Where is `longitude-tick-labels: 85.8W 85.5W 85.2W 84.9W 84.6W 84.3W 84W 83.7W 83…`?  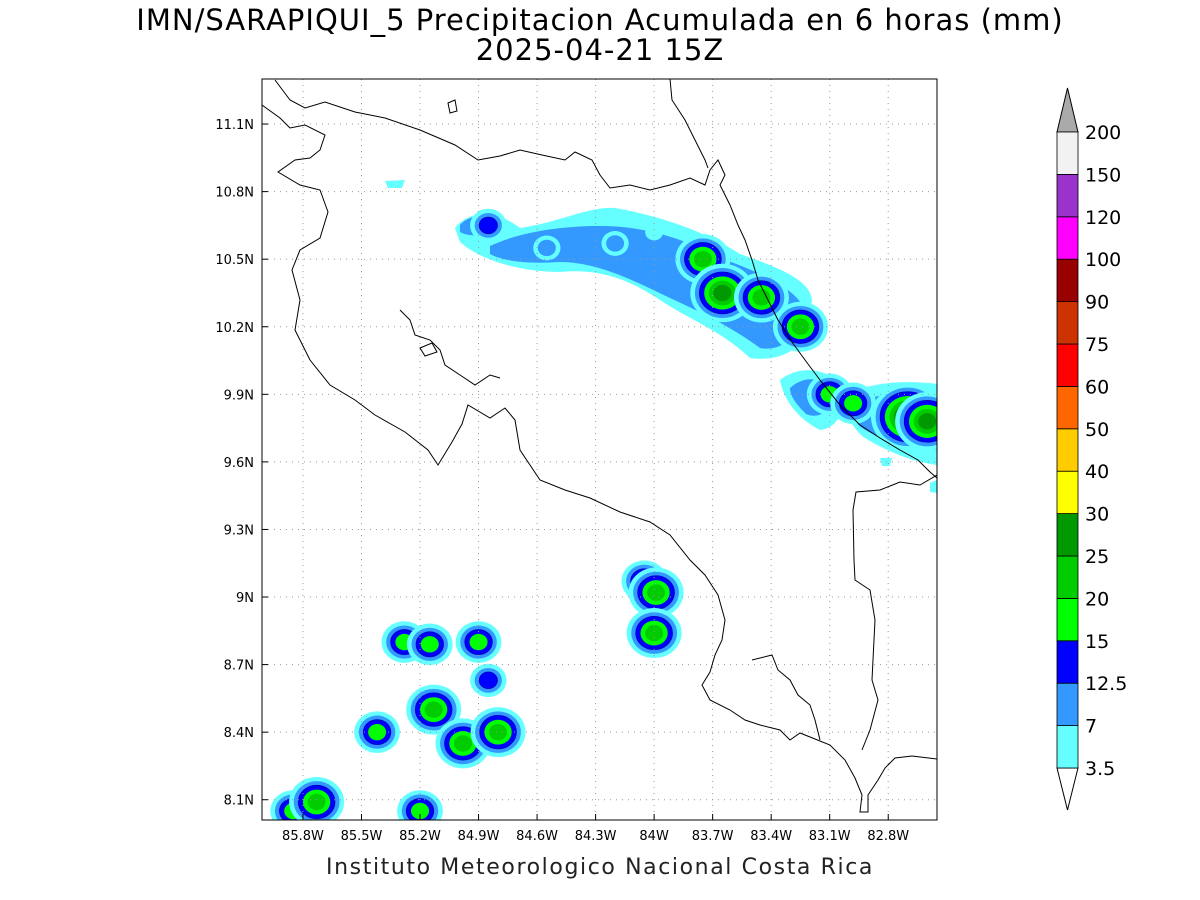
longitude-tick-labels: 85.8W 85.5W 85.2W 84.9W 84.6W 84.3W 84W 83.7W 83… is located at coordinates (595, 836).